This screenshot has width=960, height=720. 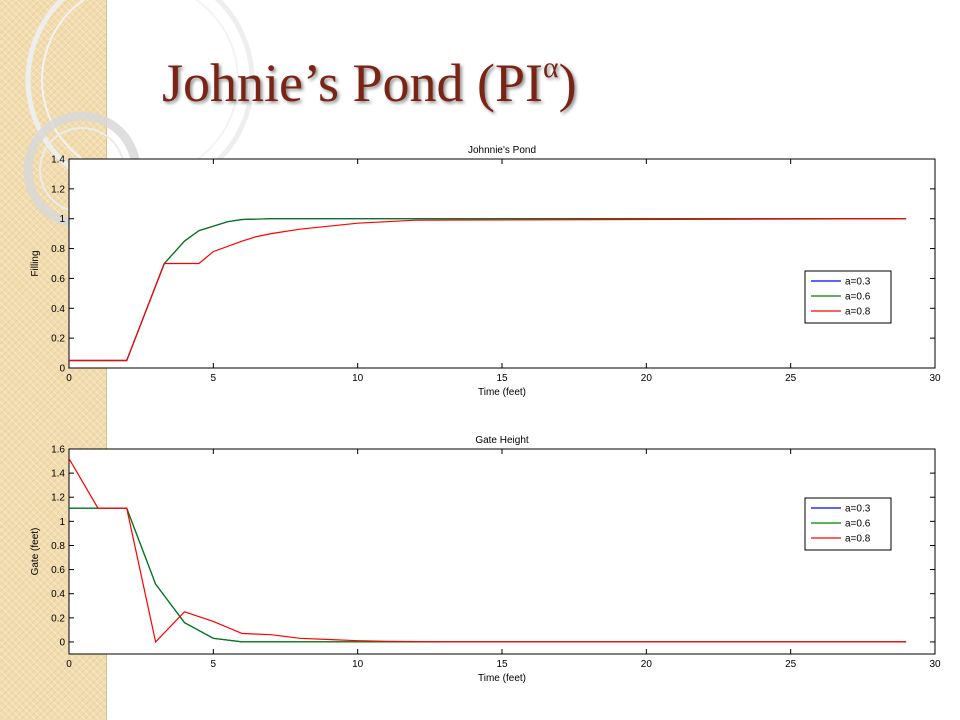 I want to click on y-axis-label: Gate (feet), so click(x=35, y=552).